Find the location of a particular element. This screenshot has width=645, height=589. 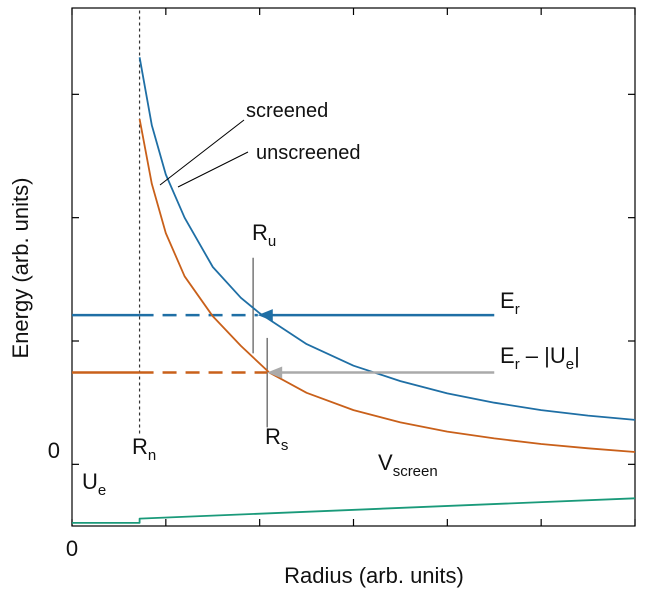

screened-label: screened is located at coordinates (287, 111).